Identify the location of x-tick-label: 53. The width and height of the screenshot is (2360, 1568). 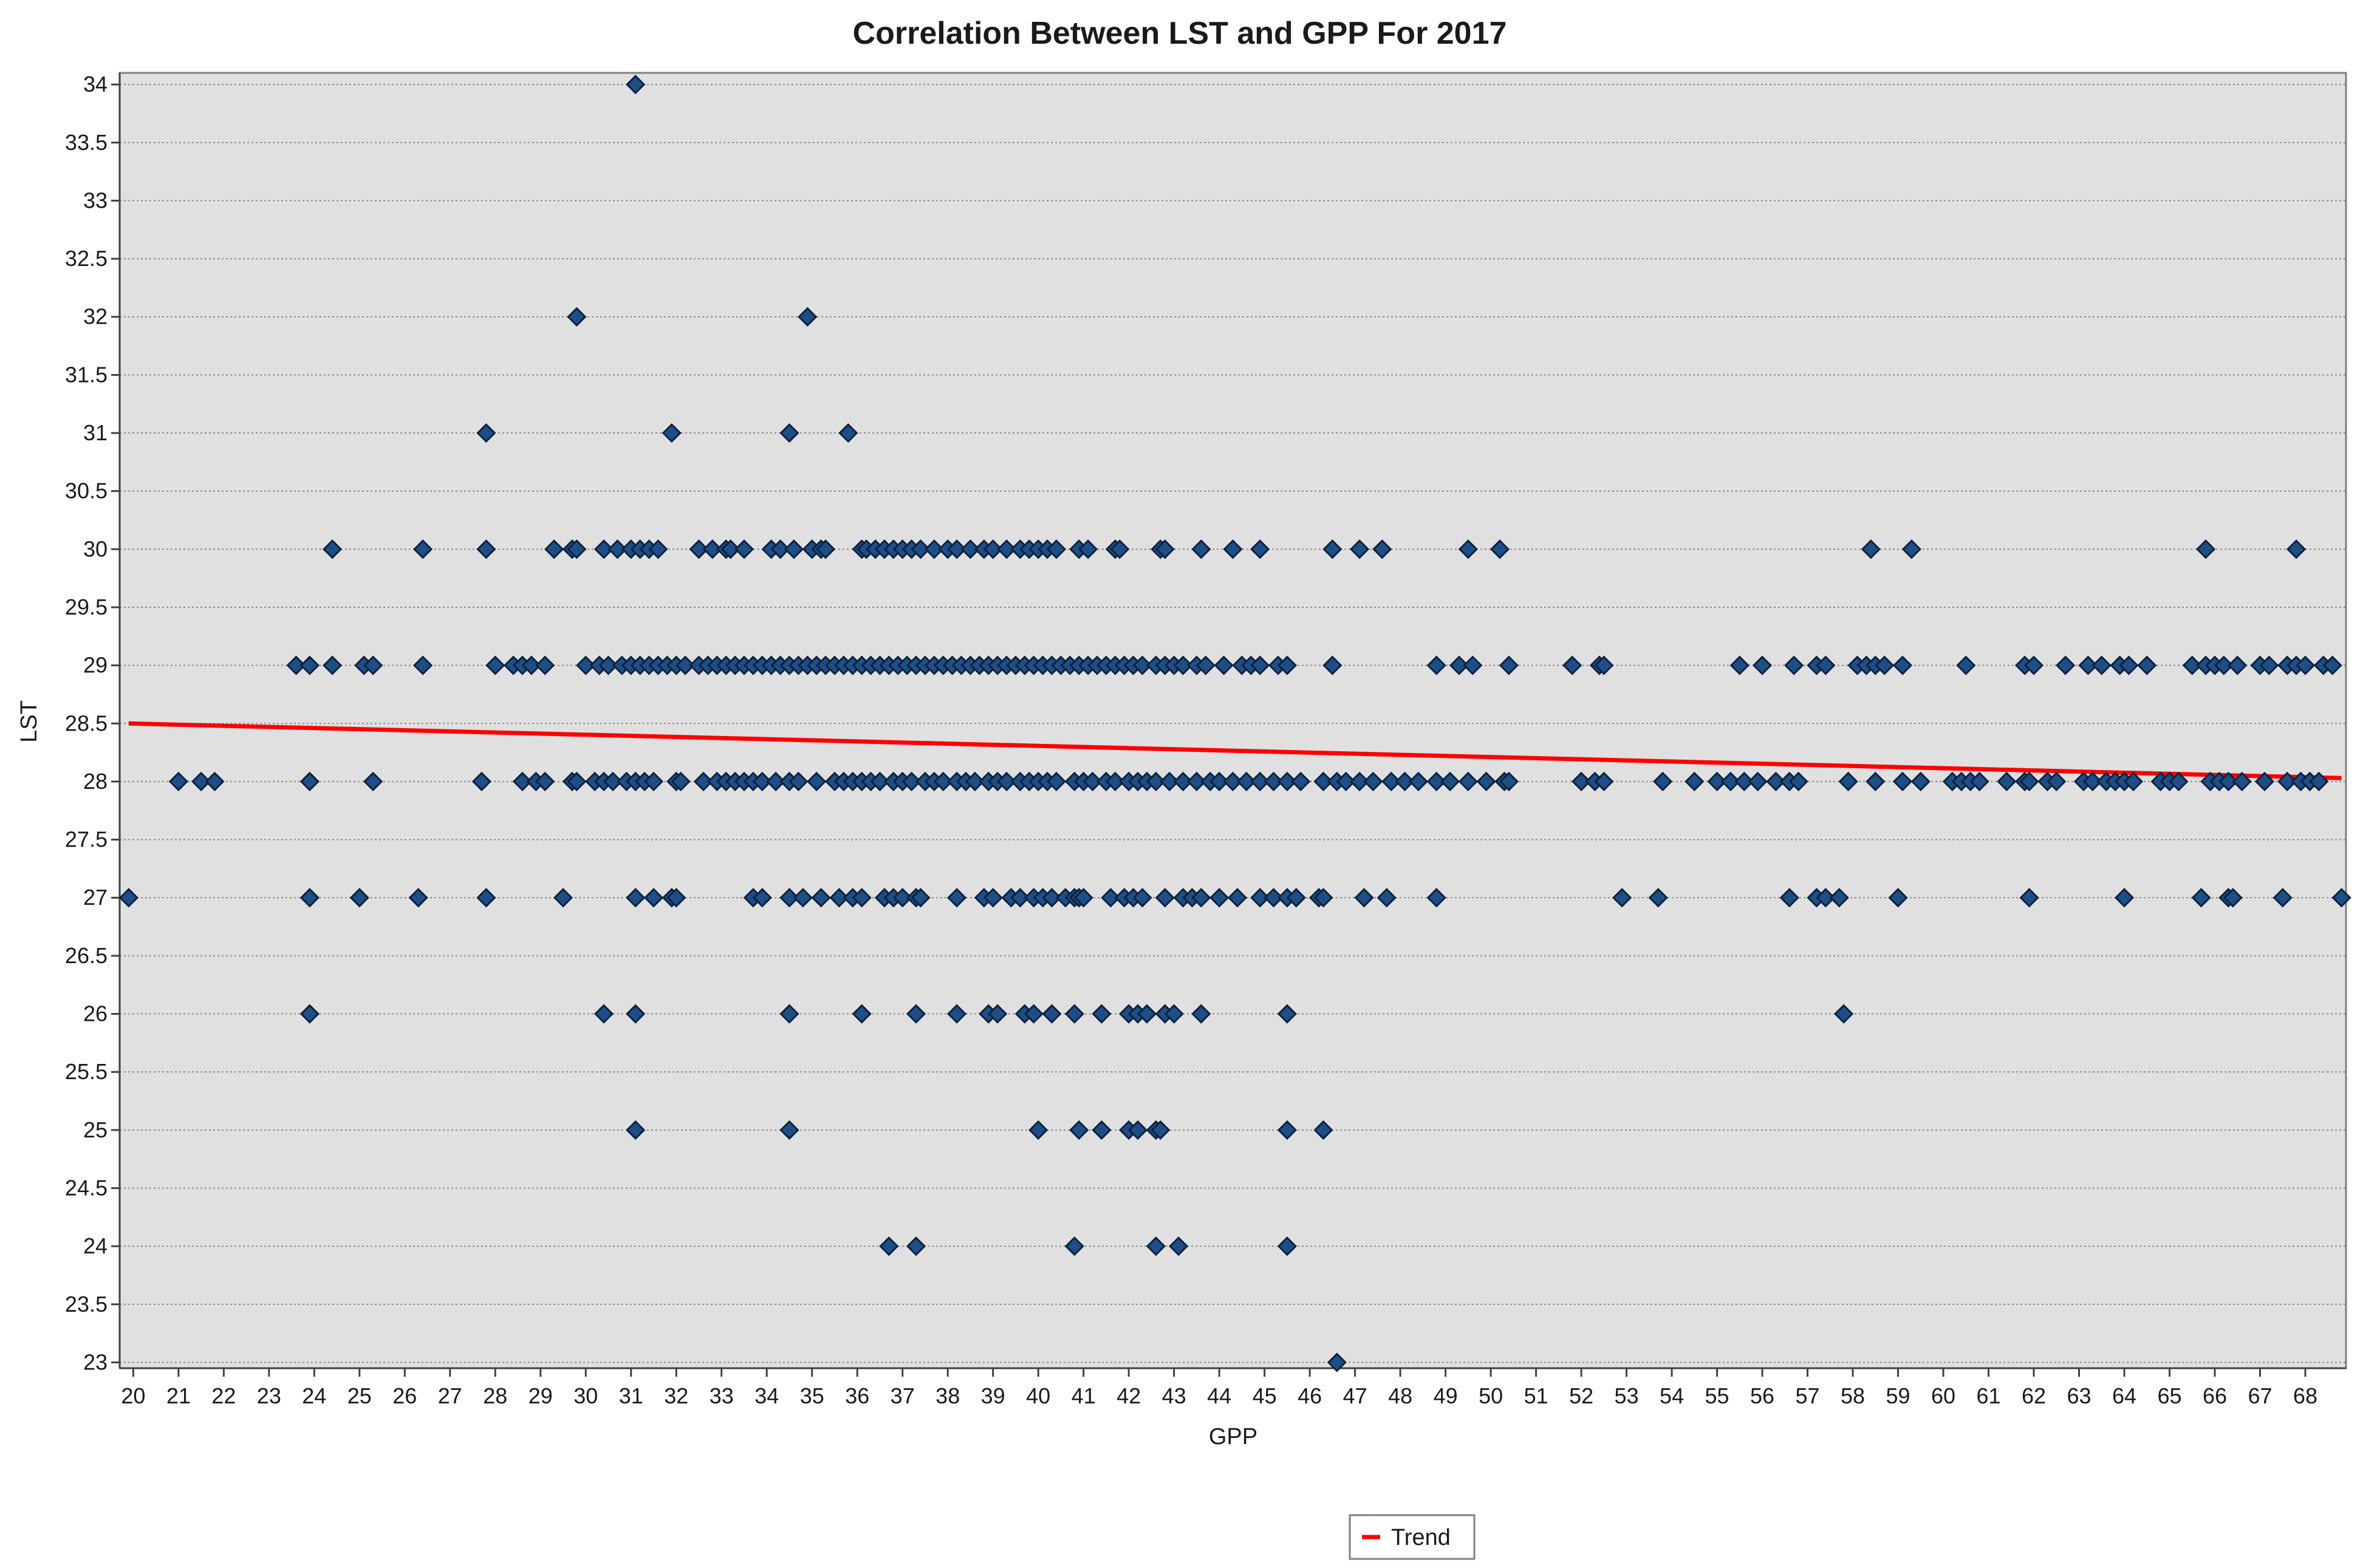
(1627, 1395).